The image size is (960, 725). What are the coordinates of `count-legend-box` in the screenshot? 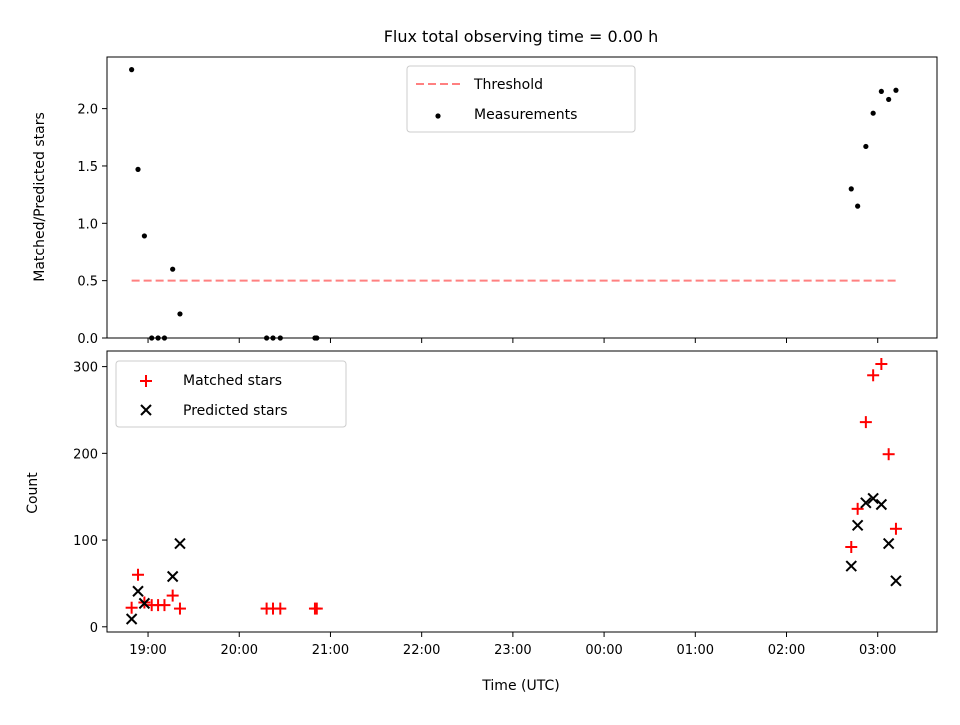 It's located at (231, 394).